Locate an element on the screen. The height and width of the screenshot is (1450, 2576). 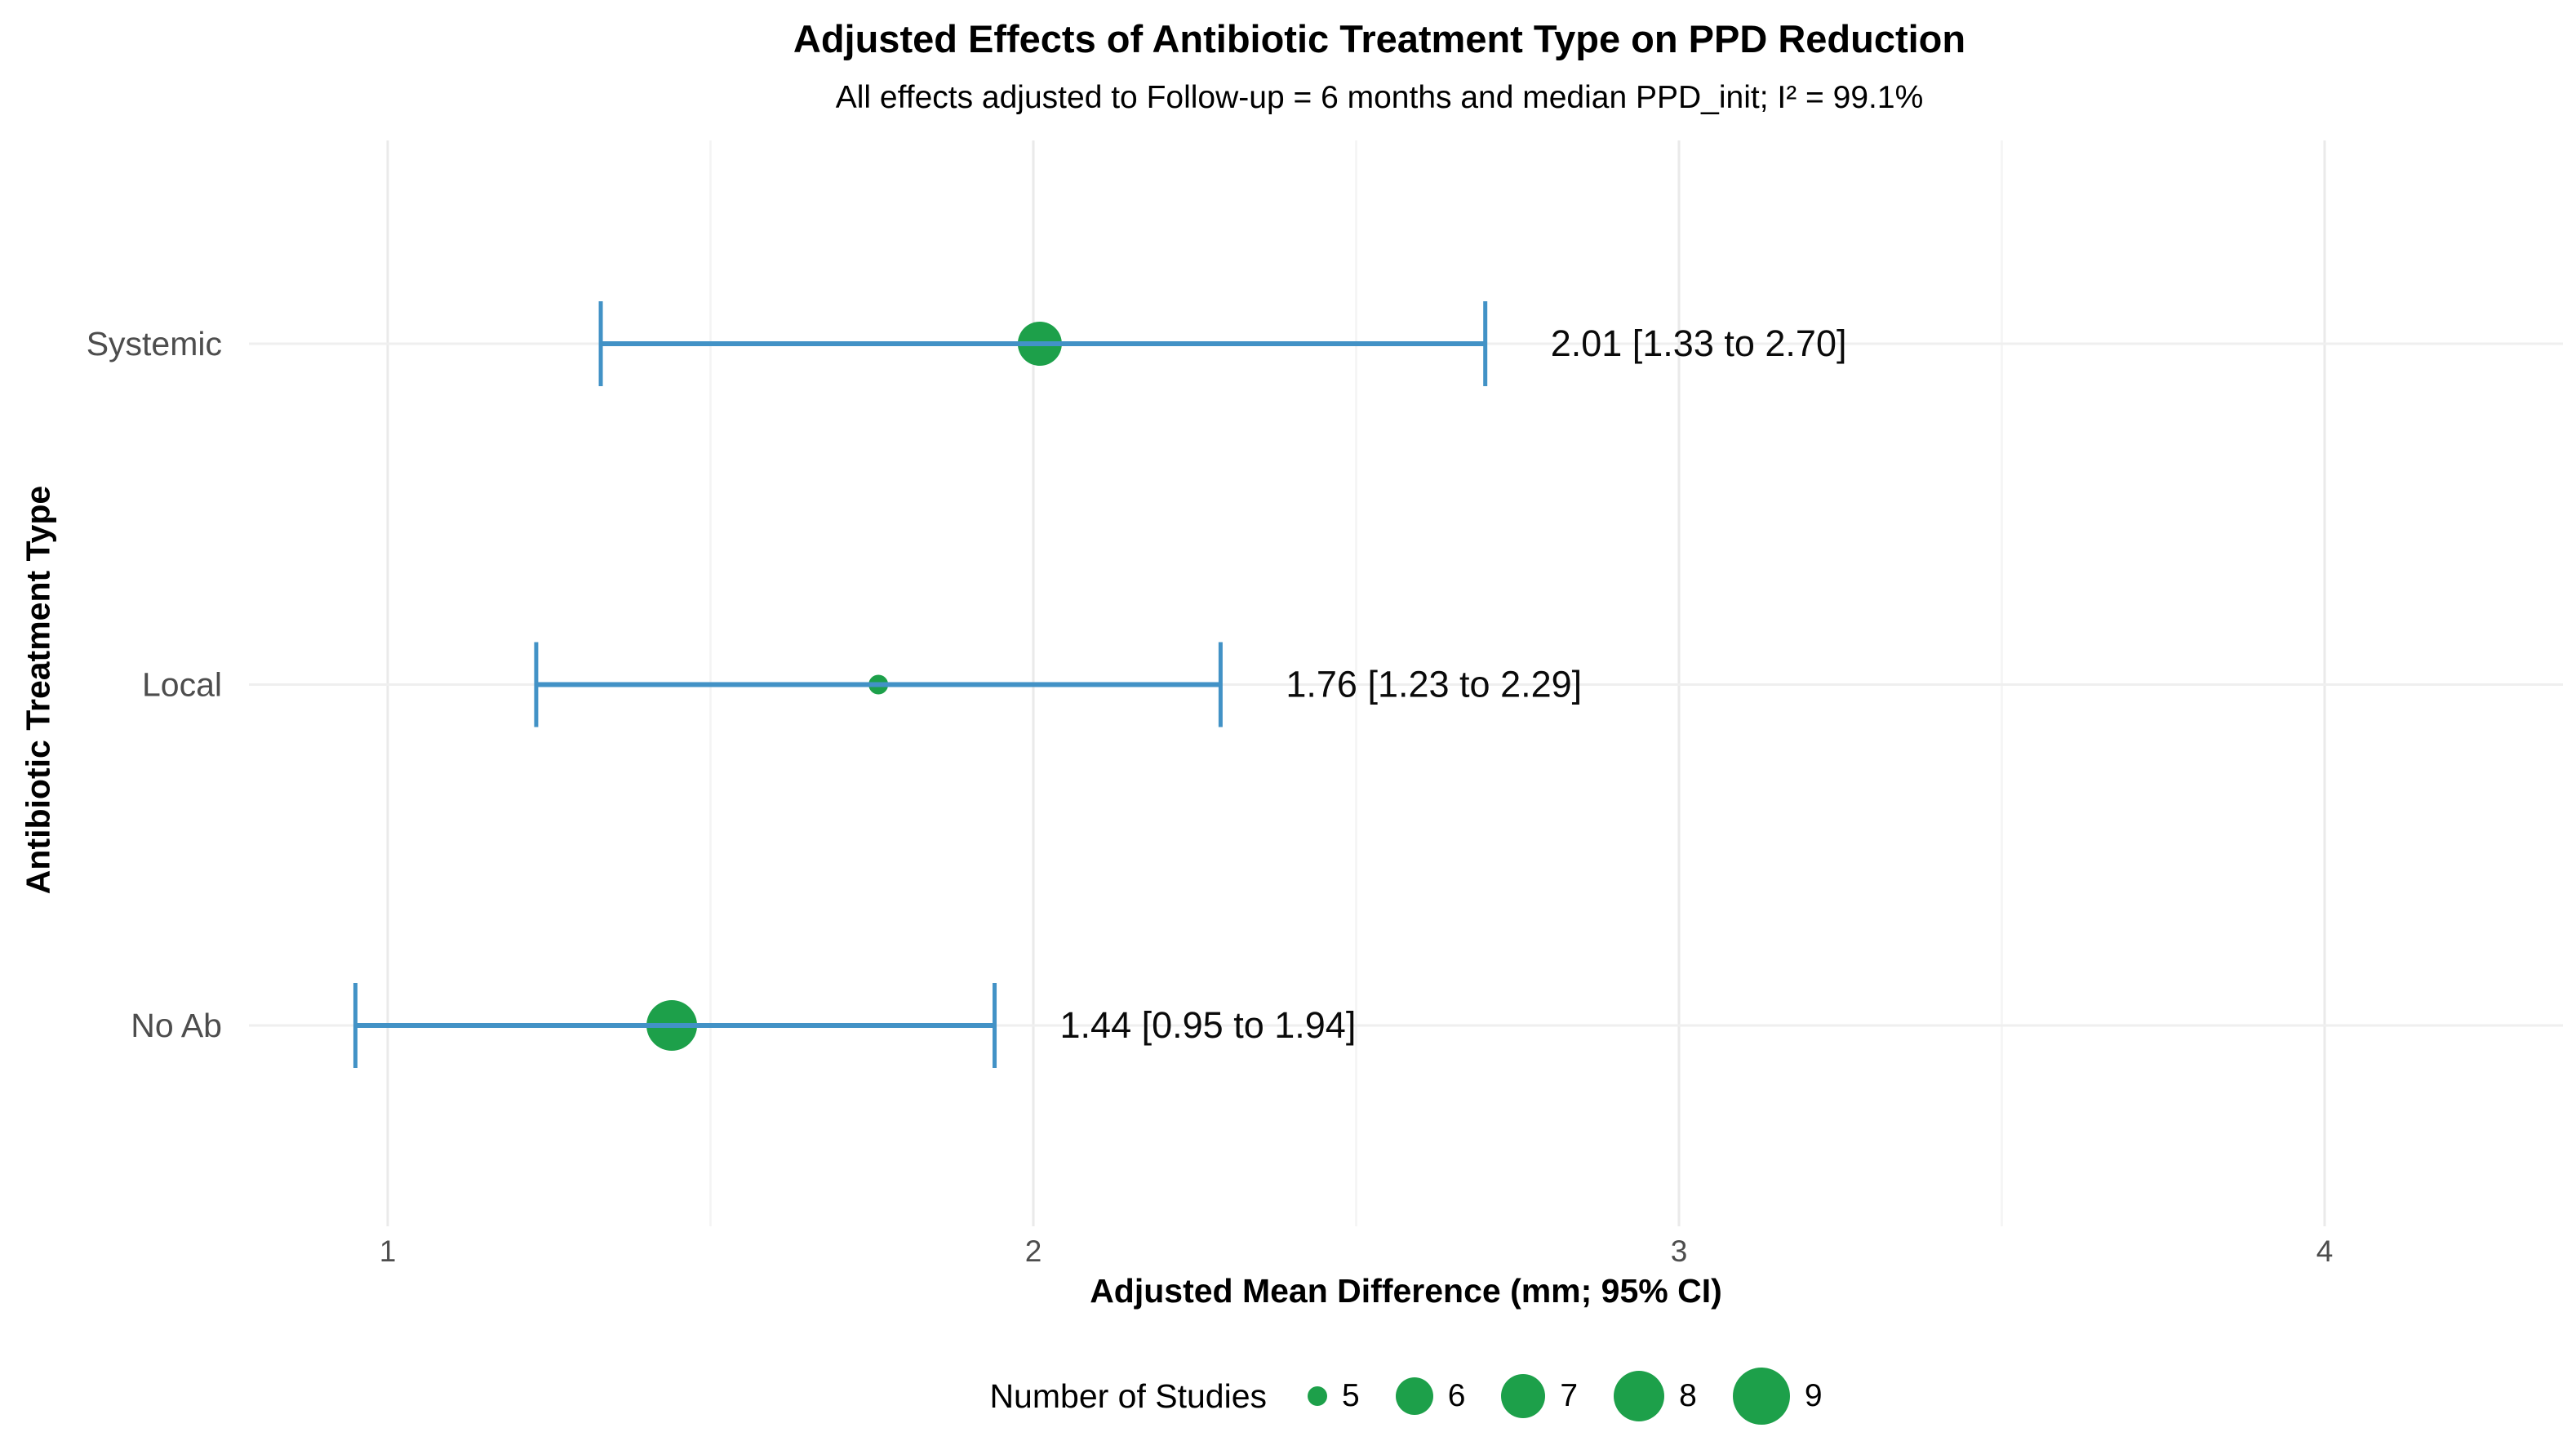
legend-item-9: 9 is located at coordinates (1777, 1396).